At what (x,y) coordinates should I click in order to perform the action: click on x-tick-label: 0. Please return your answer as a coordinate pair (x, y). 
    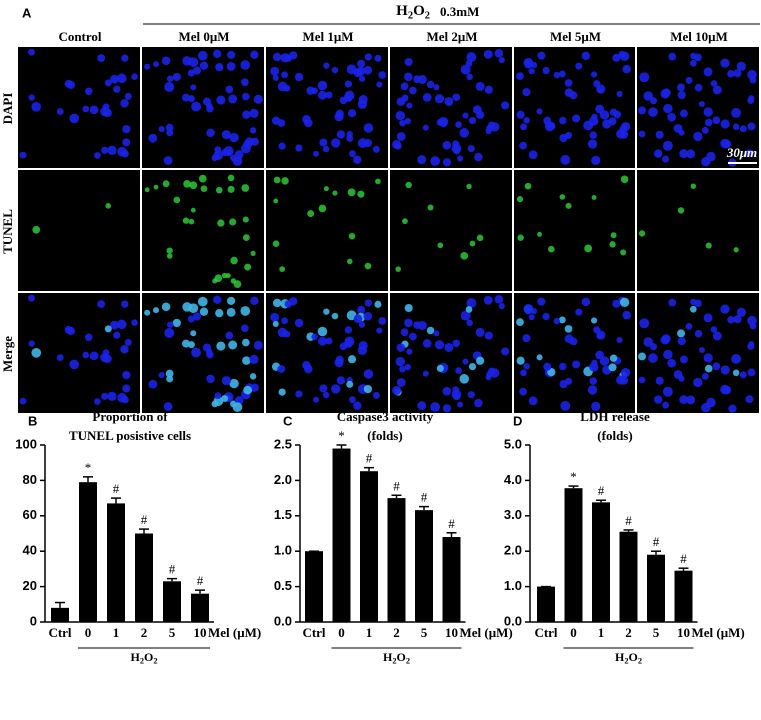
    Looking at the image, I should click on (341, 632).